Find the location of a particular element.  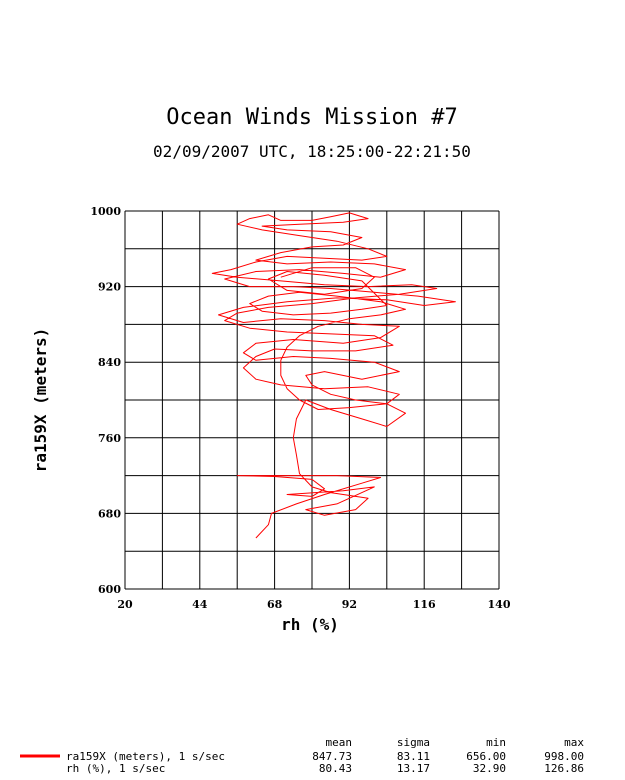

x-tick-label: 20 is located at coordinates (125, 604).